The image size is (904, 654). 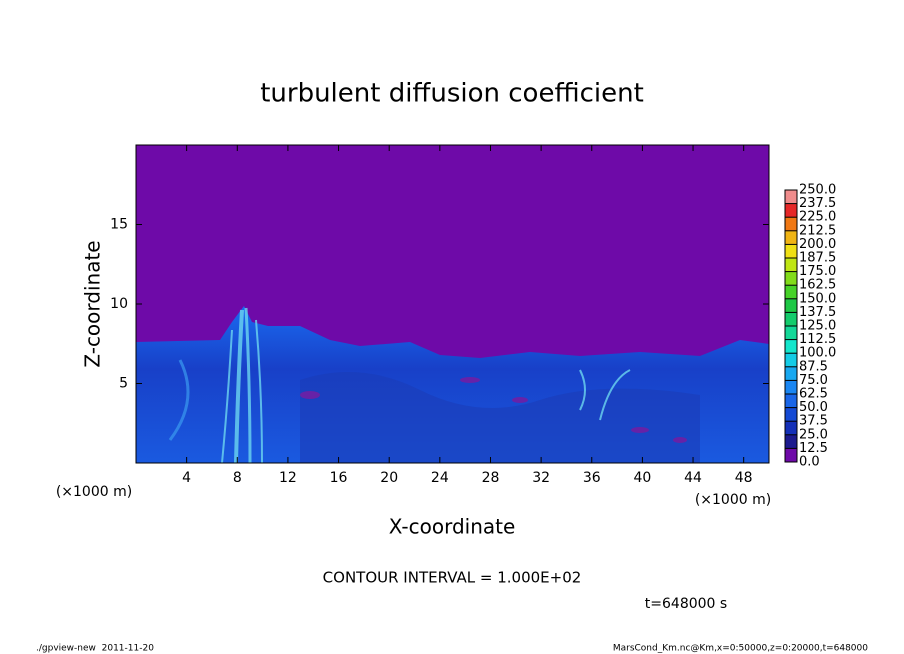 I want to click on colorbar-tick-label: 50.0, so click(x=813, y=407).